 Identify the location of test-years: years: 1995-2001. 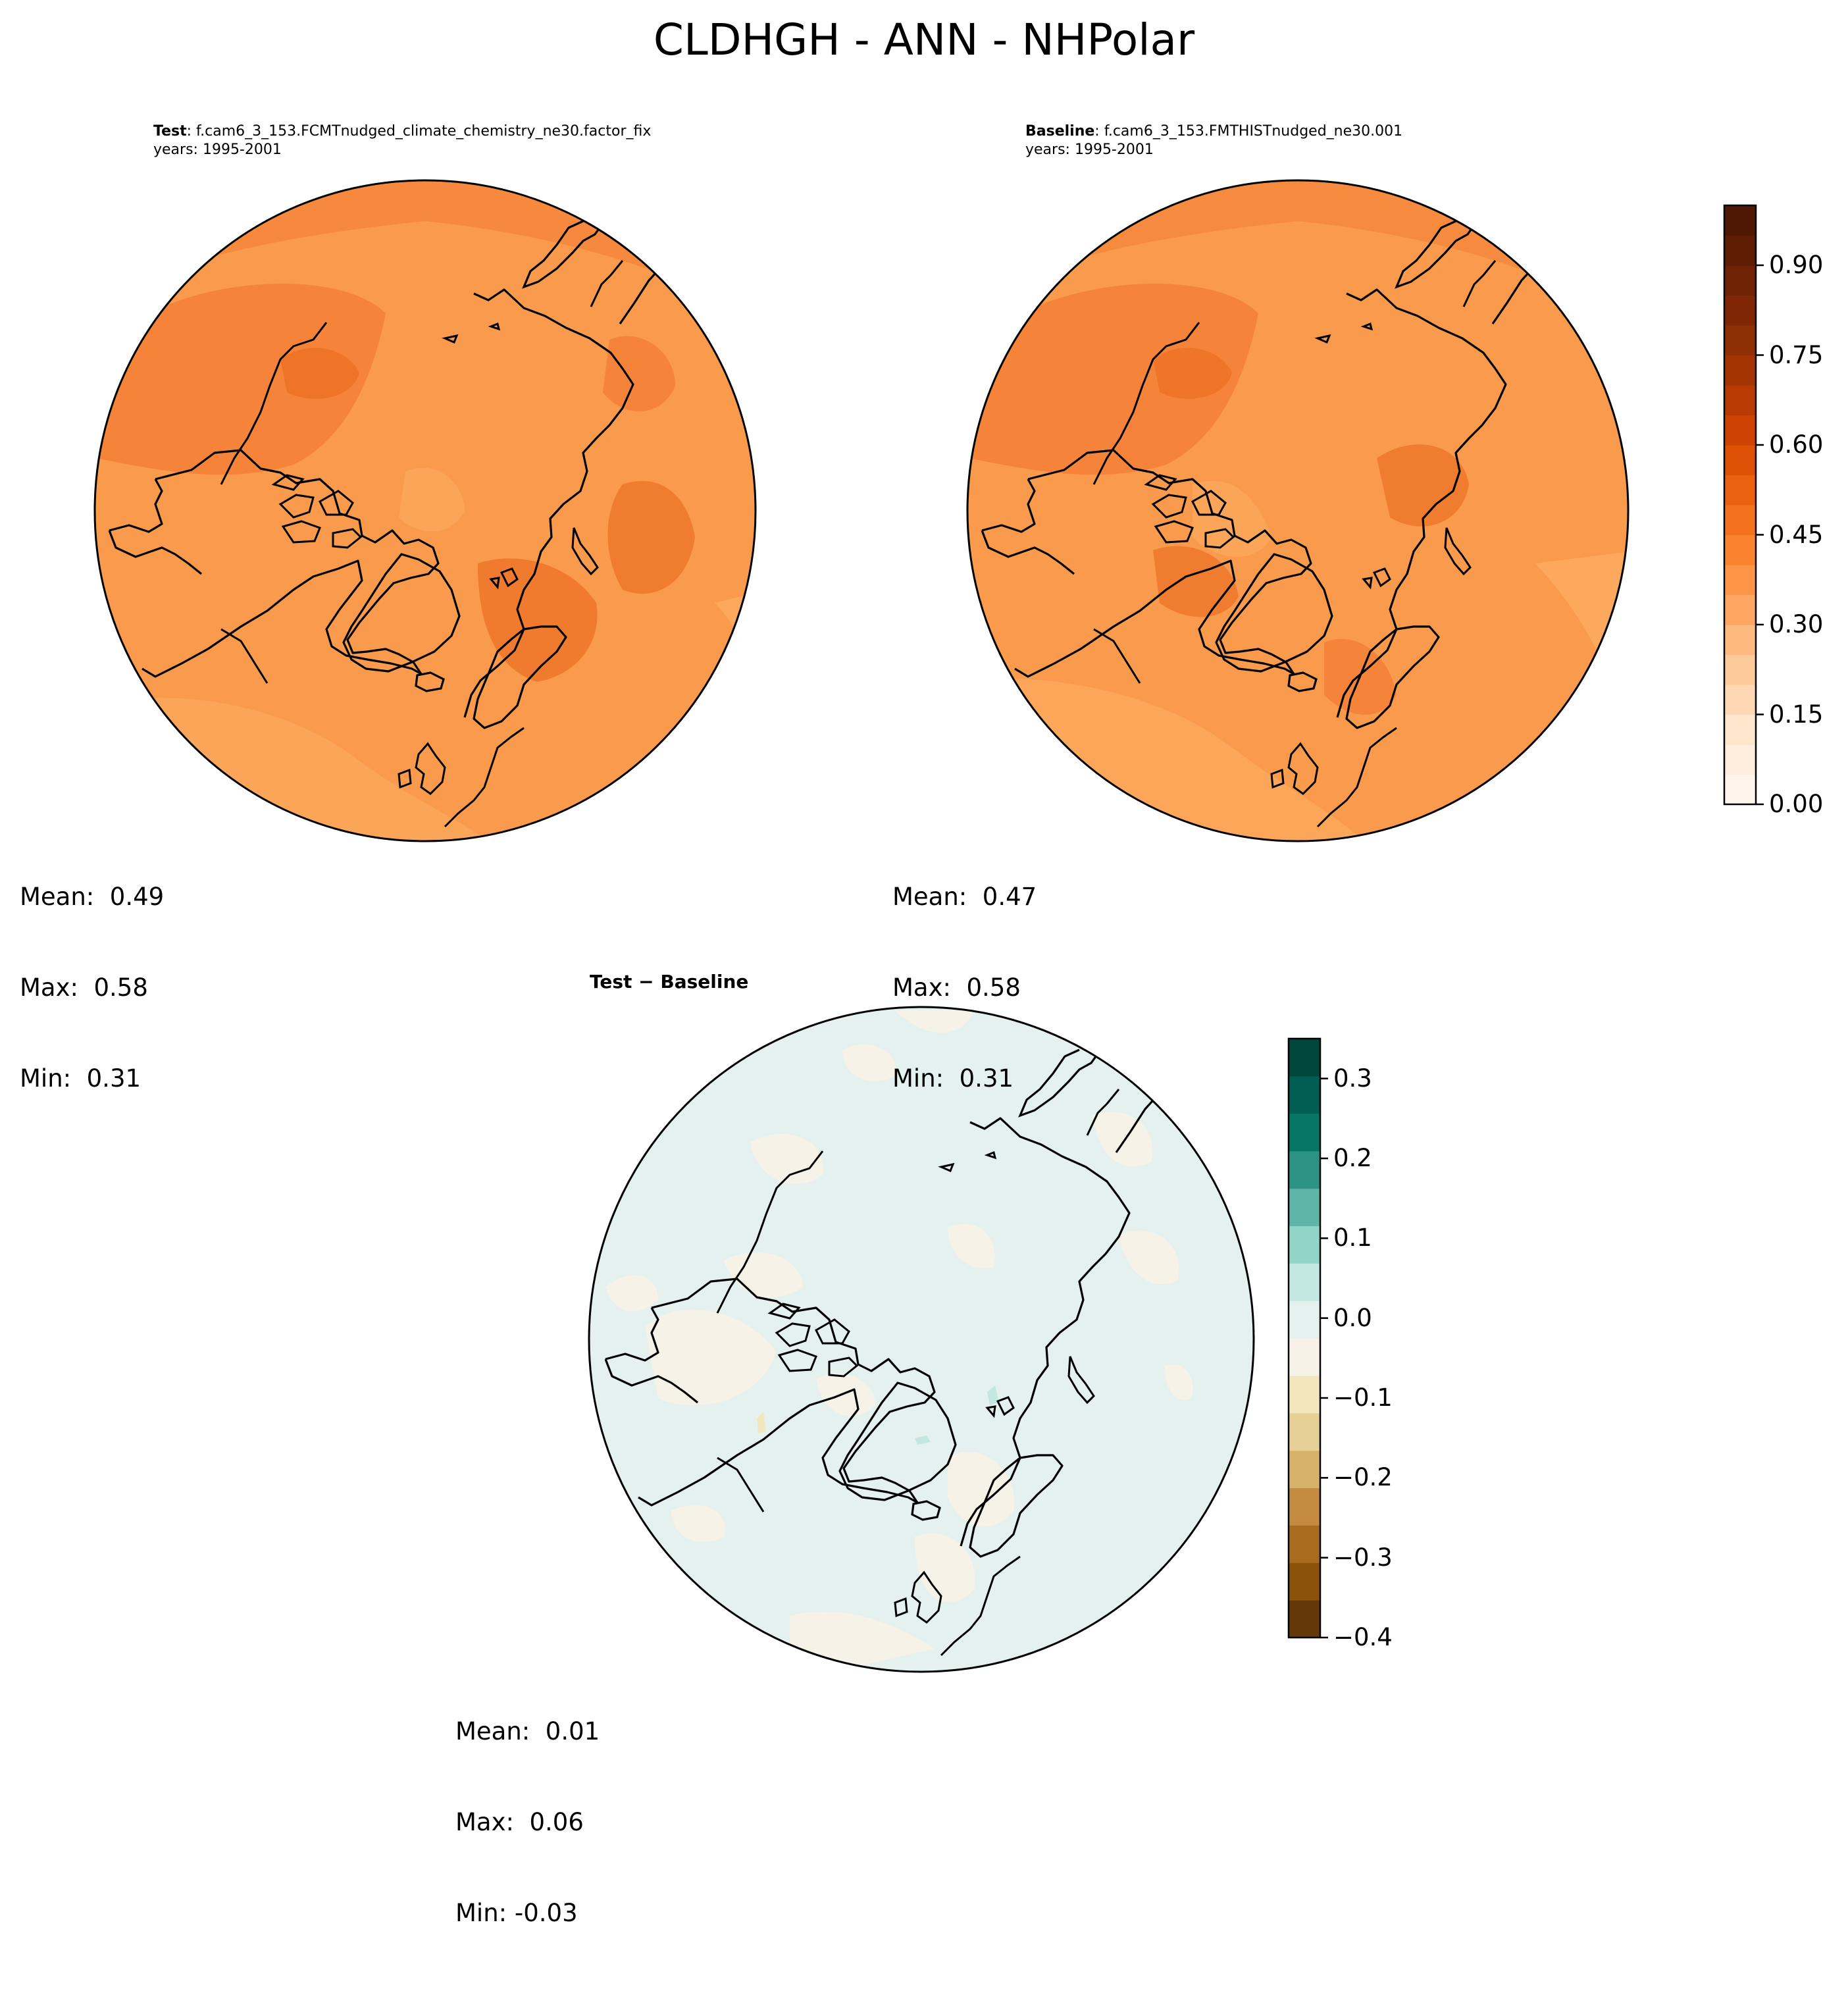
(217, 150).